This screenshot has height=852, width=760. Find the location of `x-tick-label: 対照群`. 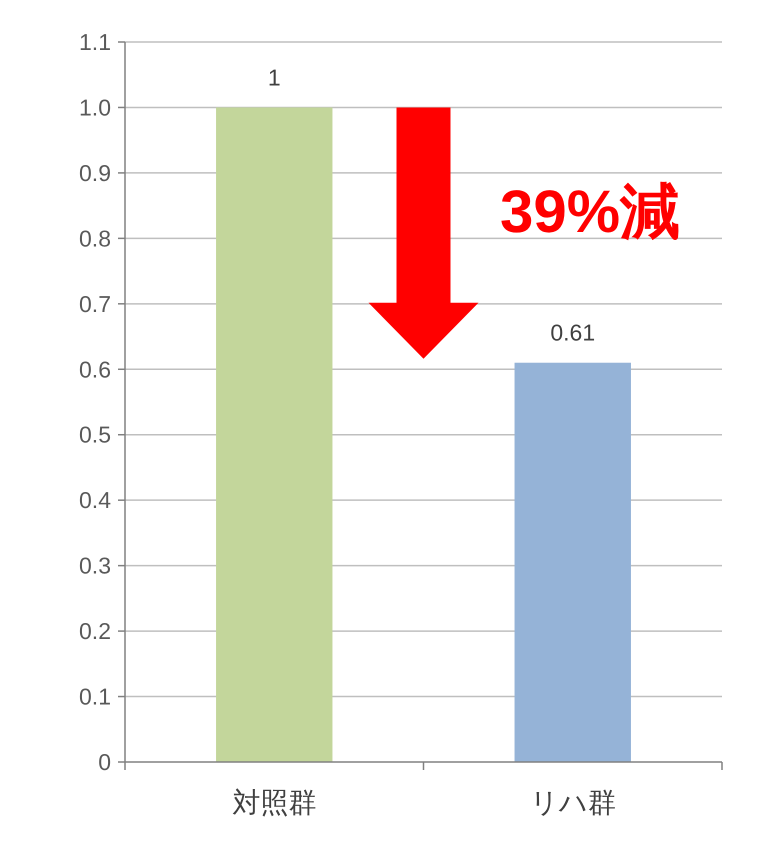

x-tick-label: 対照群 is located at coordinates (274, 802).